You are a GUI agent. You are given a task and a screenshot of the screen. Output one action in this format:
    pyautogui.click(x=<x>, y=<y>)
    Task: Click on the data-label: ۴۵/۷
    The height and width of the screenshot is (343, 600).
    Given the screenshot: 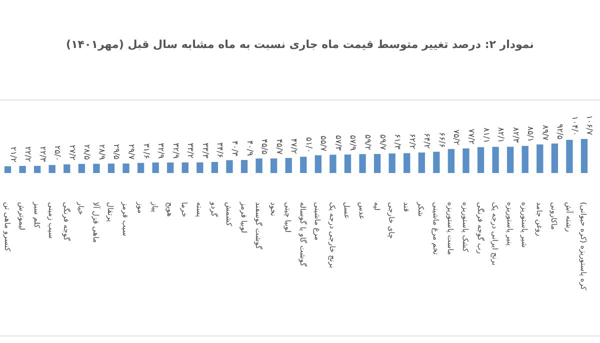 What is the action you would take?
    pyautogui.click(x=279, y=147)
    